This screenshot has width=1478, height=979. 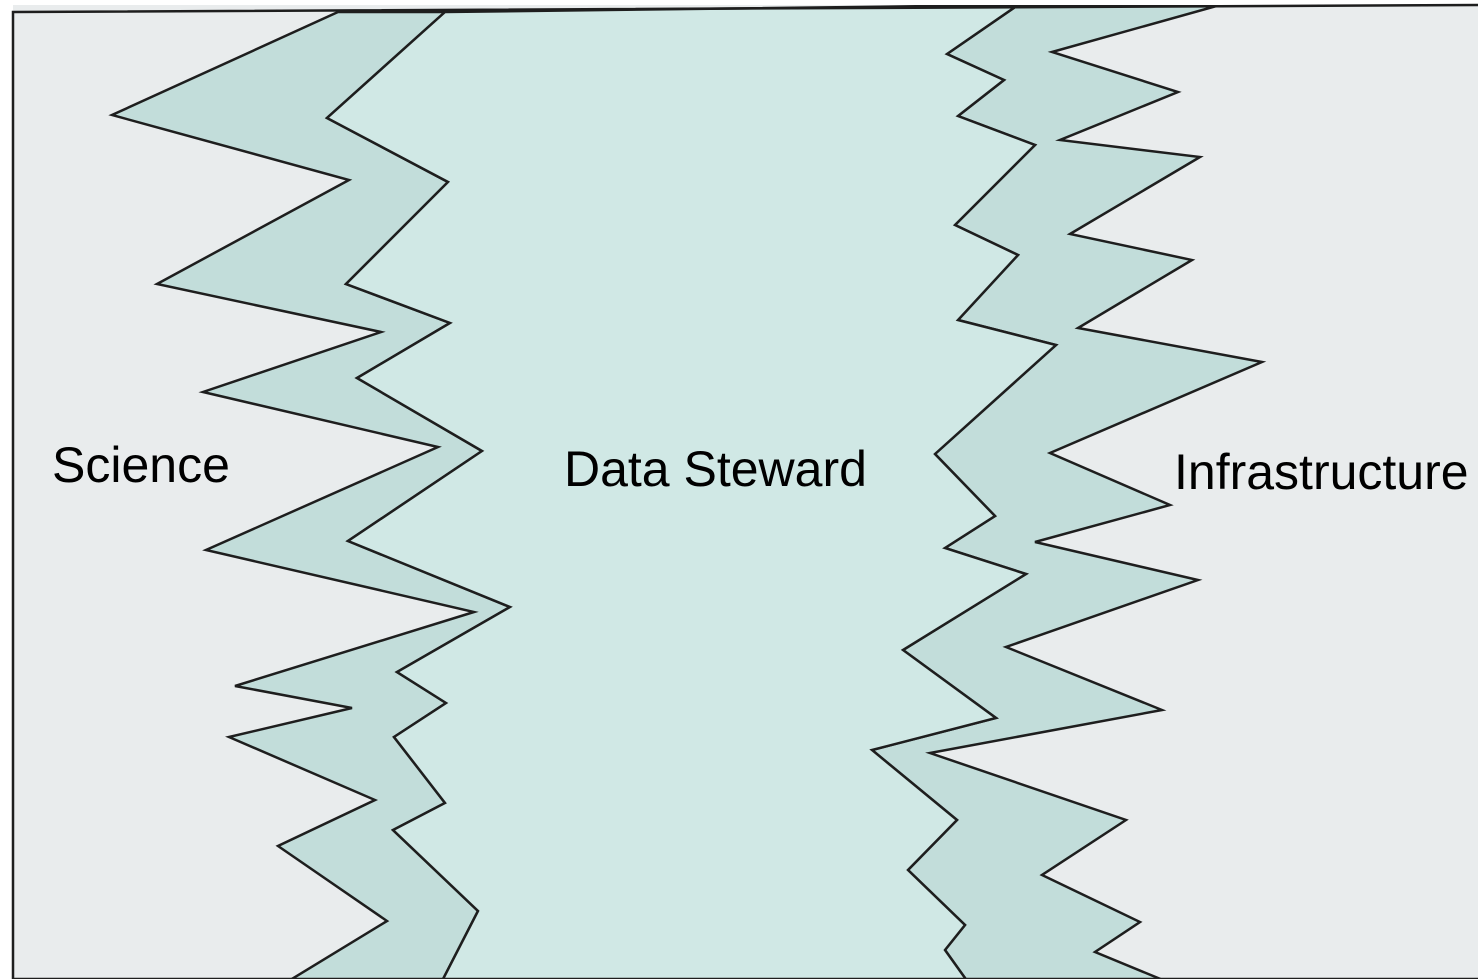 What do you see at coordinates (1321, 472) in the screenshot?
I see `infrastructure-label: Infrastructure` at bounding box center [1321, 472].